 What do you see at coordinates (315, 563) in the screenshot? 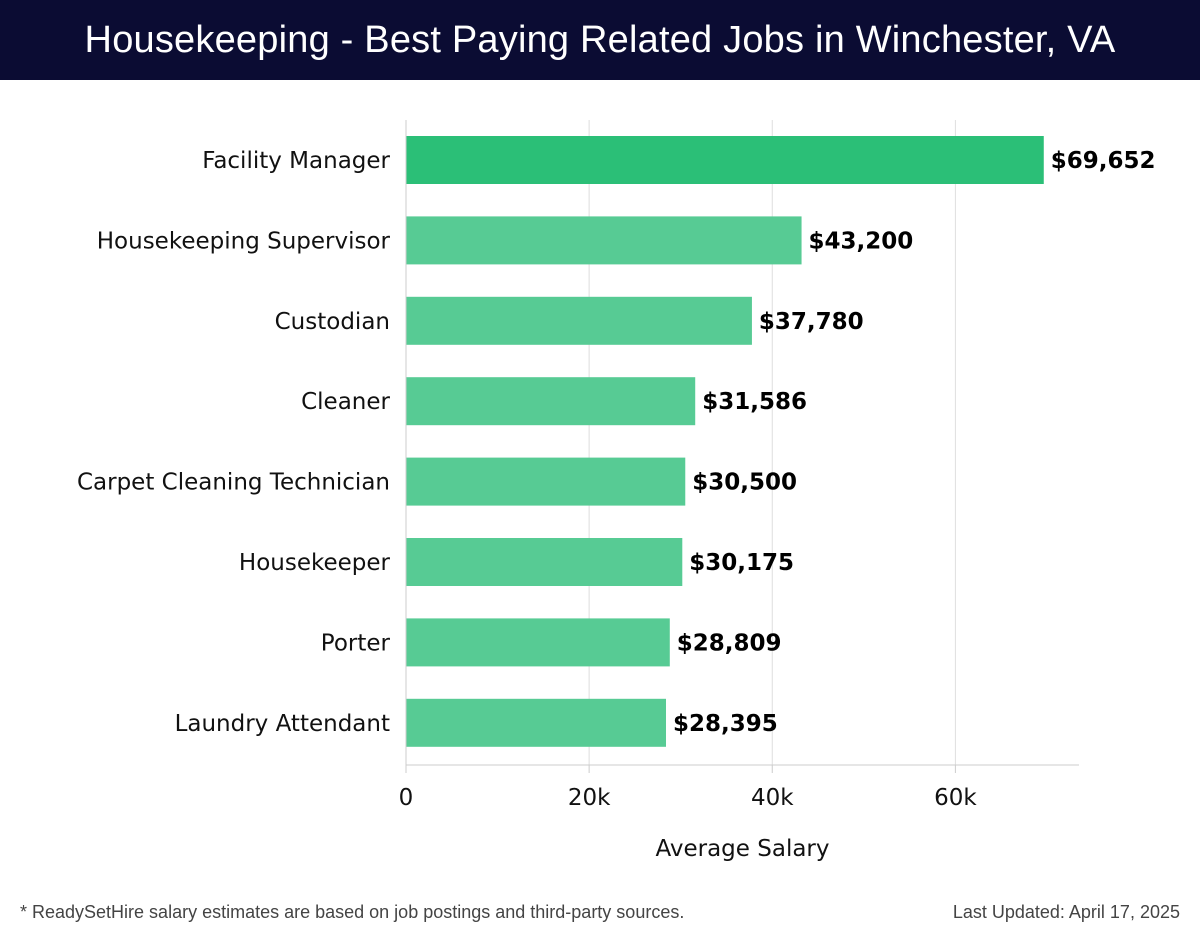
I see `category-label: Housekeeper` at bounding box center [315, 563].